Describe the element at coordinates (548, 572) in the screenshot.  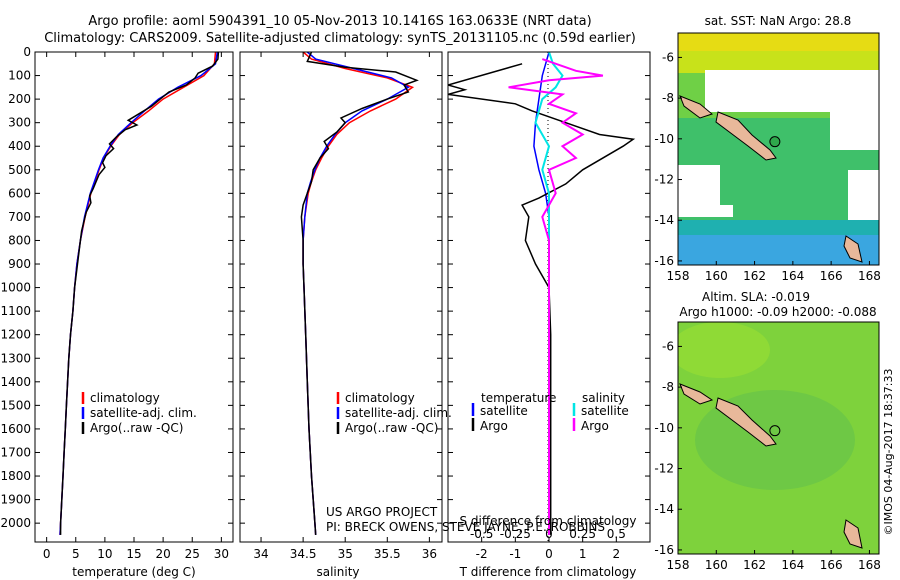
I see `t-difference-xlabel: T difference from climatology` at that location.